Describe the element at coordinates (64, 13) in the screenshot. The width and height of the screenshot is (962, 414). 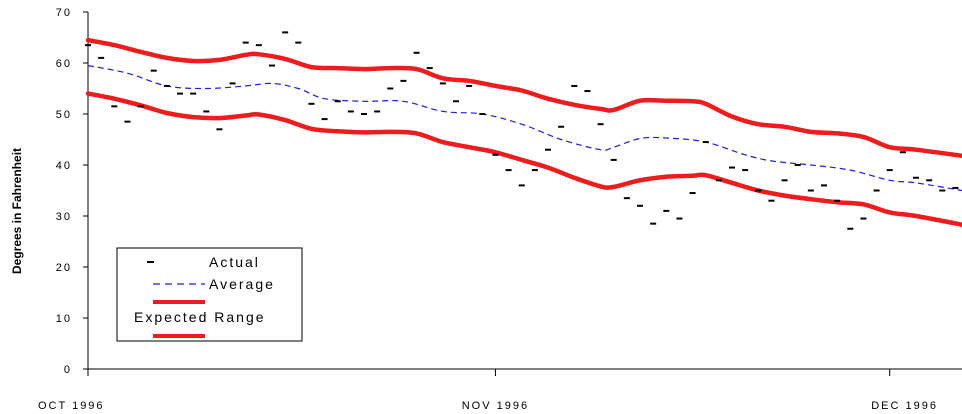
I see `y-tick-label: 70` at that location.